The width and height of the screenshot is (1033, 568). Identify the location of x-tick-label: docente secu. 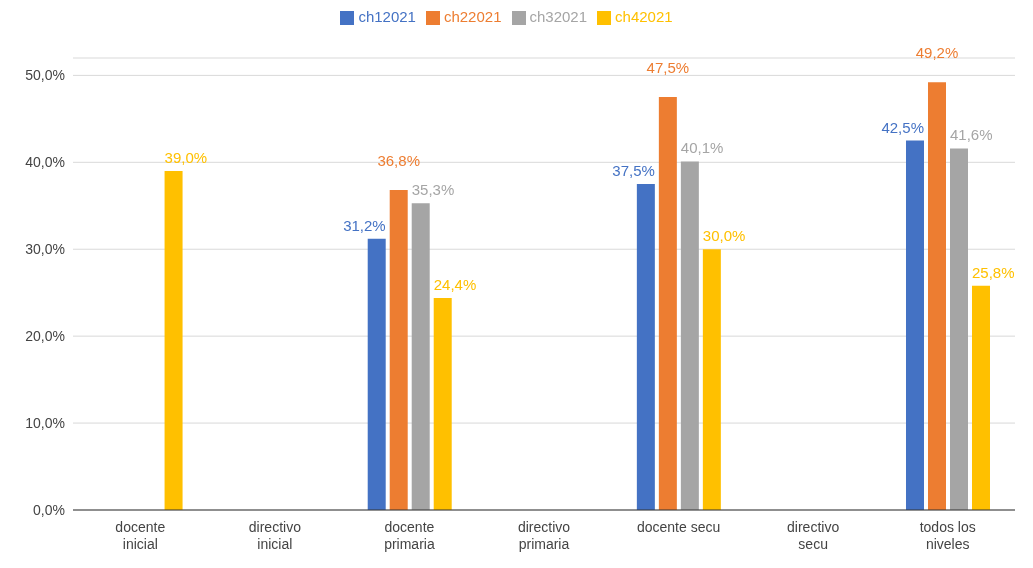
(678, 527).